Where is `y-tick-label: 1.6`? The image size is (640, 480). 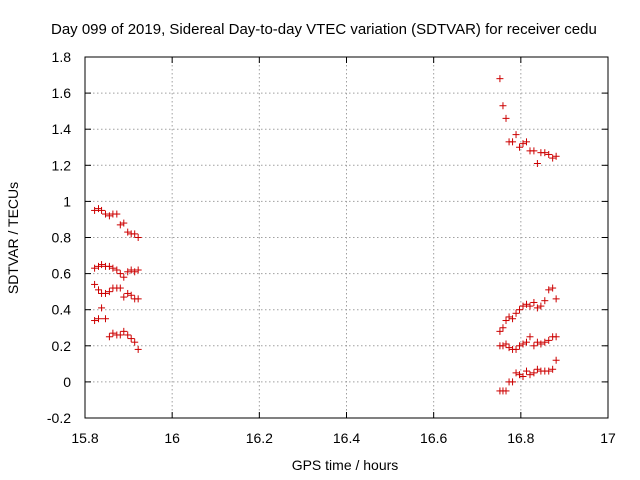
y-tick-label: 1.6 is located at coordinates (62, 93).